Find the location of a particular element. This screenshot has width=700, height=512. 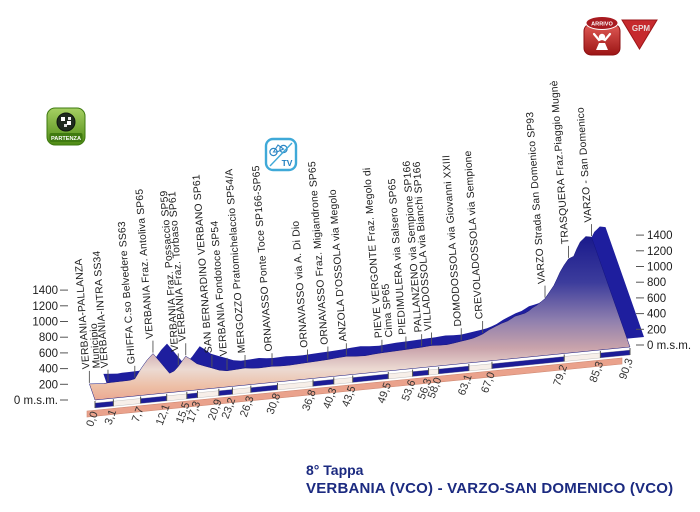

tv-icon-label: TV is located at coordinates (287, 163).